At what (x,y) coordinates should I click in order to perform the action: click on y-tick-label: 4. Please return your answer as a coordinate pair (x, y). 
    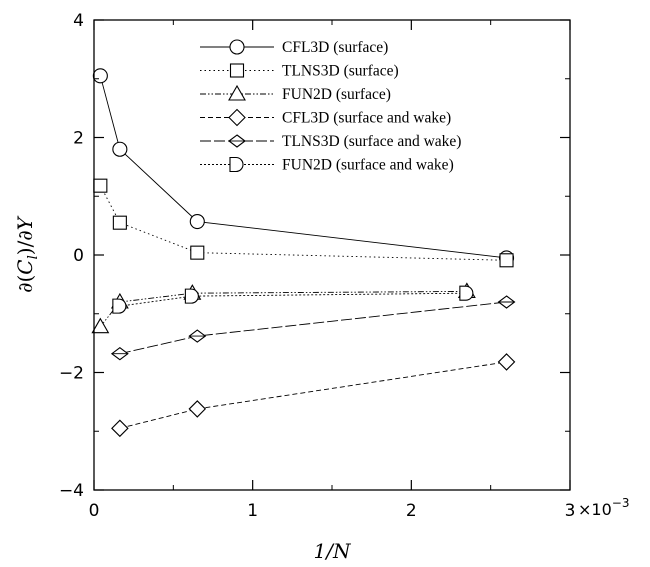
    Looking at the image, I should click on (78, 21).